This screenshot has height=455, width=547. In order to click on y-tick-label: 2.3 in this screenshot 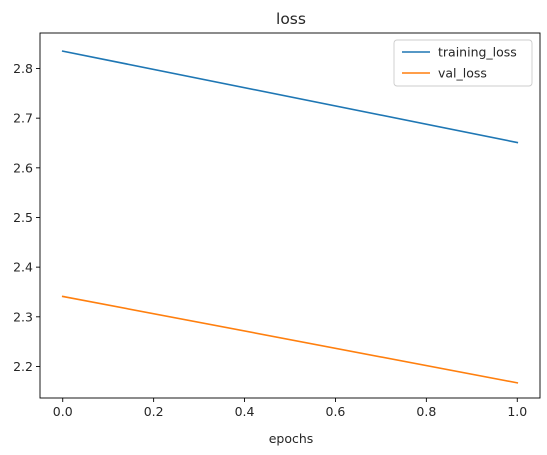, I will do `click(23, 316)`.